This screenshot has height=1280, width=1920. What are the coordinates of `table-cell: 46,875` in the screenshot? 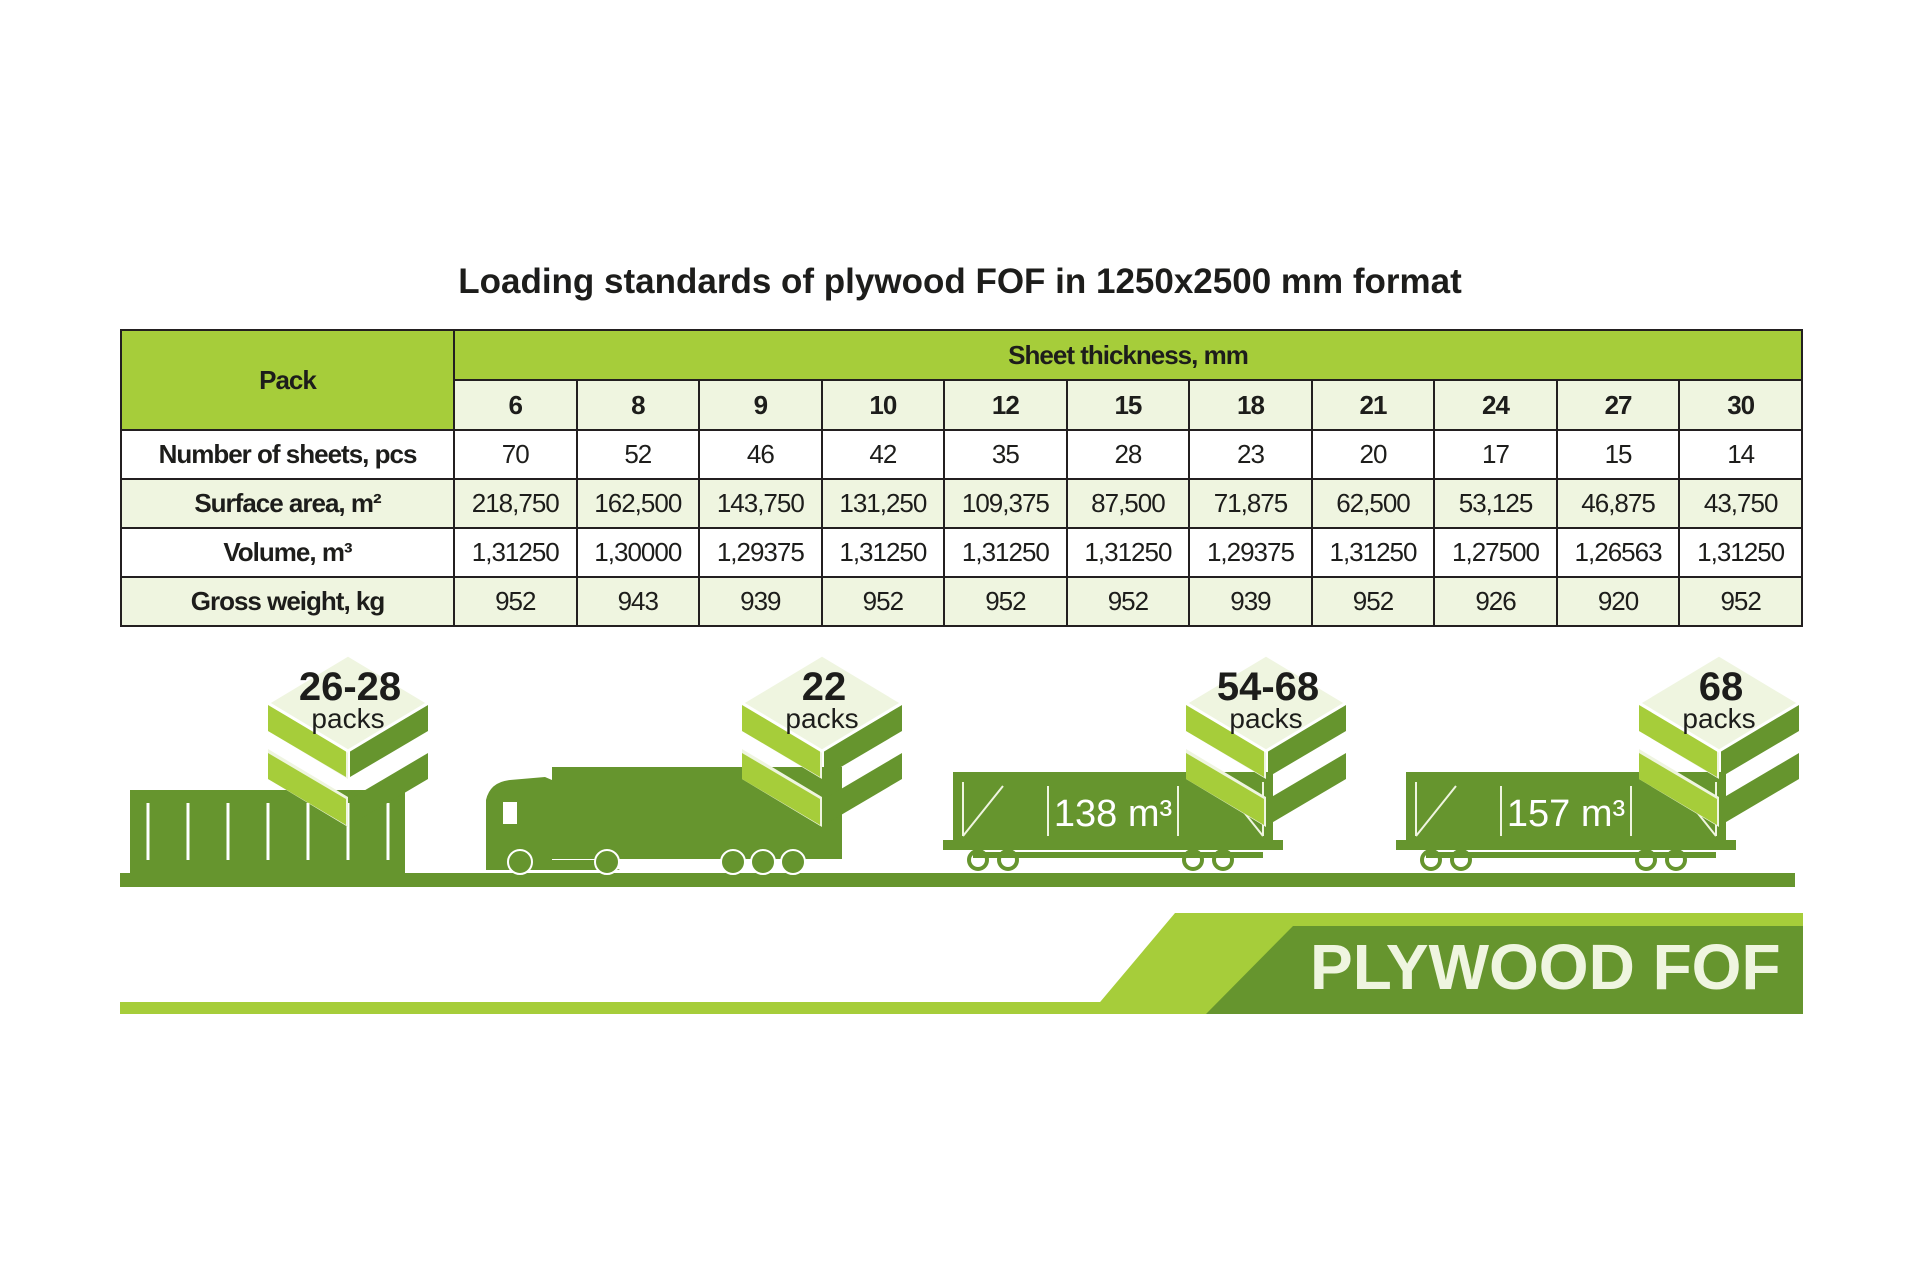 It's located at (1618, 503).